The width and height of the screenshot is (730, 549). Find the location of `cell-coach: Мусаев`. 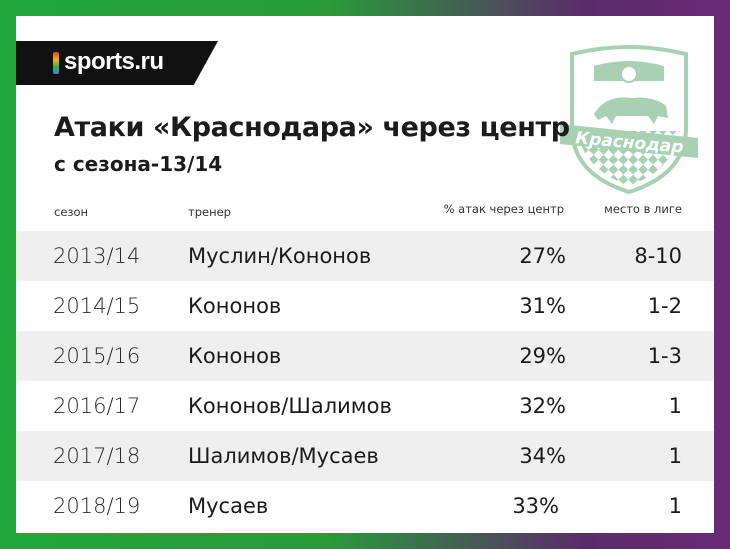

cell-coach: Мусаев is located at coordinates (228, 506).